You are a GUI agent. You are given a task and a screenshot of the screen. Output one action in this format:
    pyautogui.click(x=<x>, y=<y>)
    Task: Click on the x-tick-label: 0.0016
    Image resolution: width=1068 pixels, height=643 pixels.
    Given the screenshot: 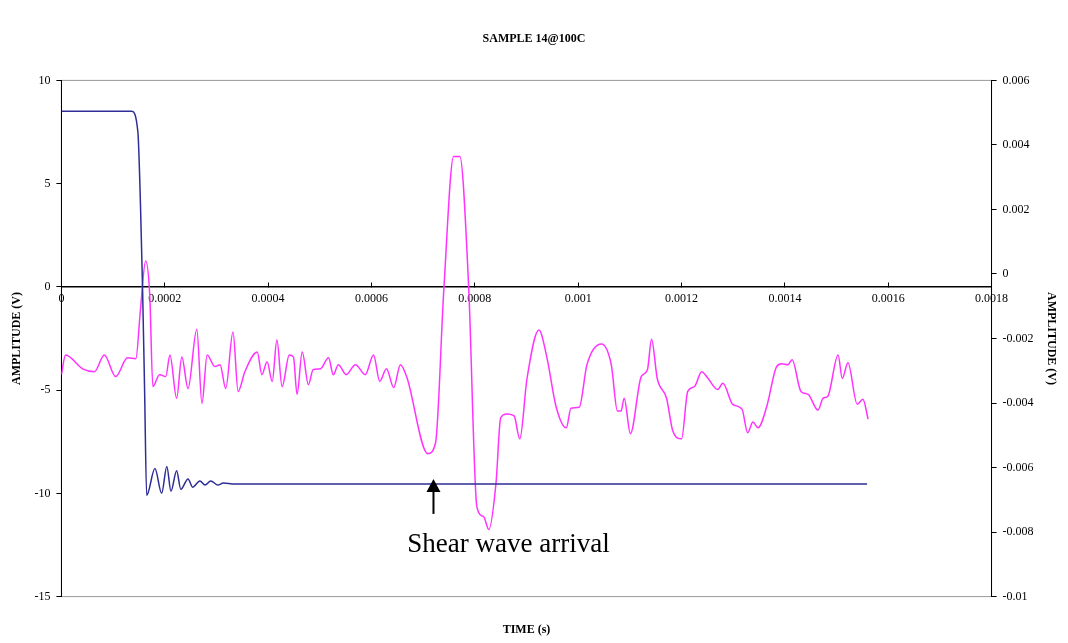 What is the action you would take?
    pyautogui.click(x=888, y=298)
    